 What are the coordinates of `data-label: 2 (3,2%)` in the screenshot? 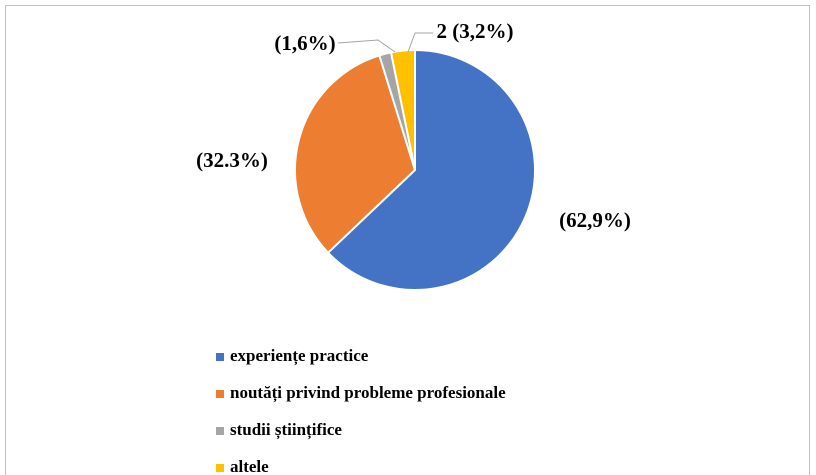 It's located at (475, 31).